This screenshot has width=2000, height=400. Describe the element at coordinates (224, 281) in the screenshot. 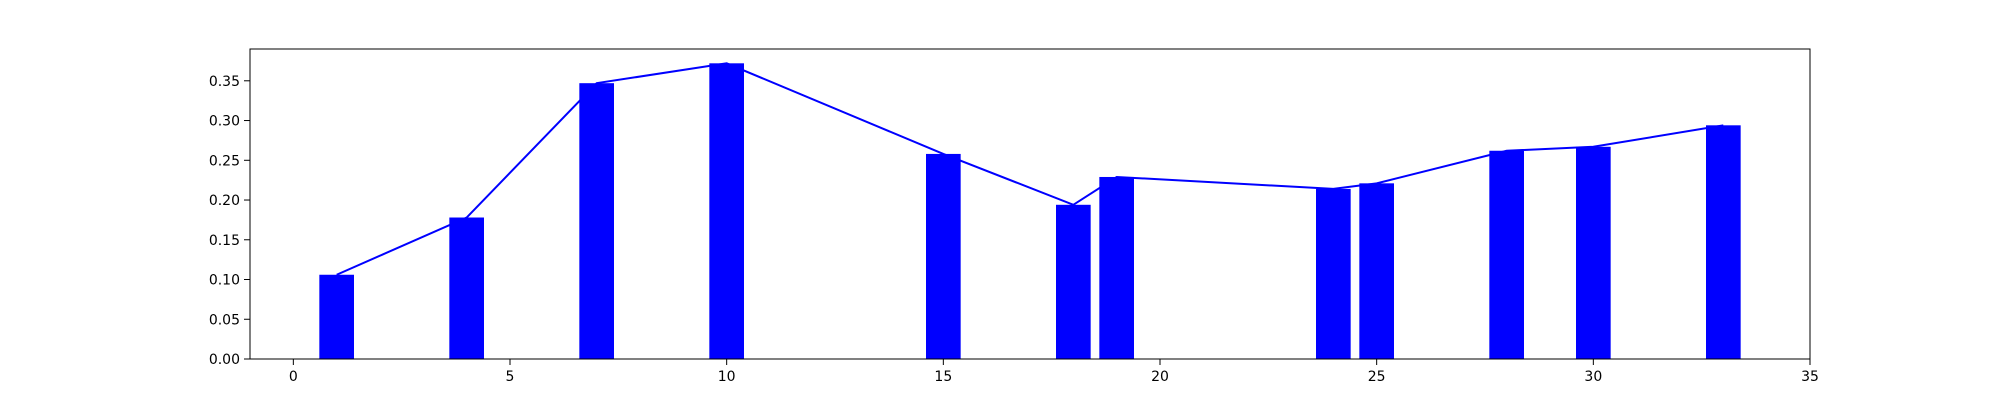

I see `y-tick-label: 0.10` at that location.